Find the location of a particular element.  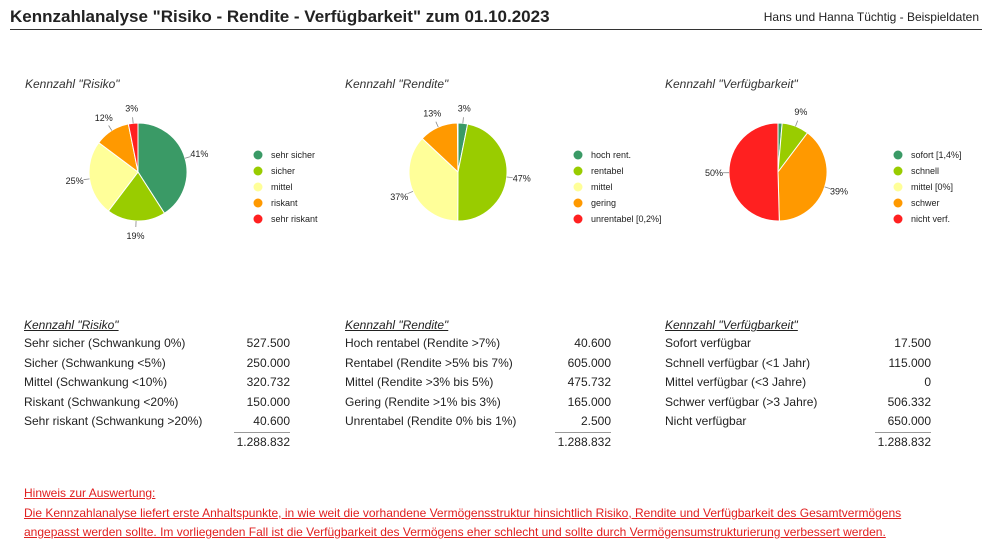

table-row: Nicht verfügbar 650.000 is located at coordinates (798, 422).